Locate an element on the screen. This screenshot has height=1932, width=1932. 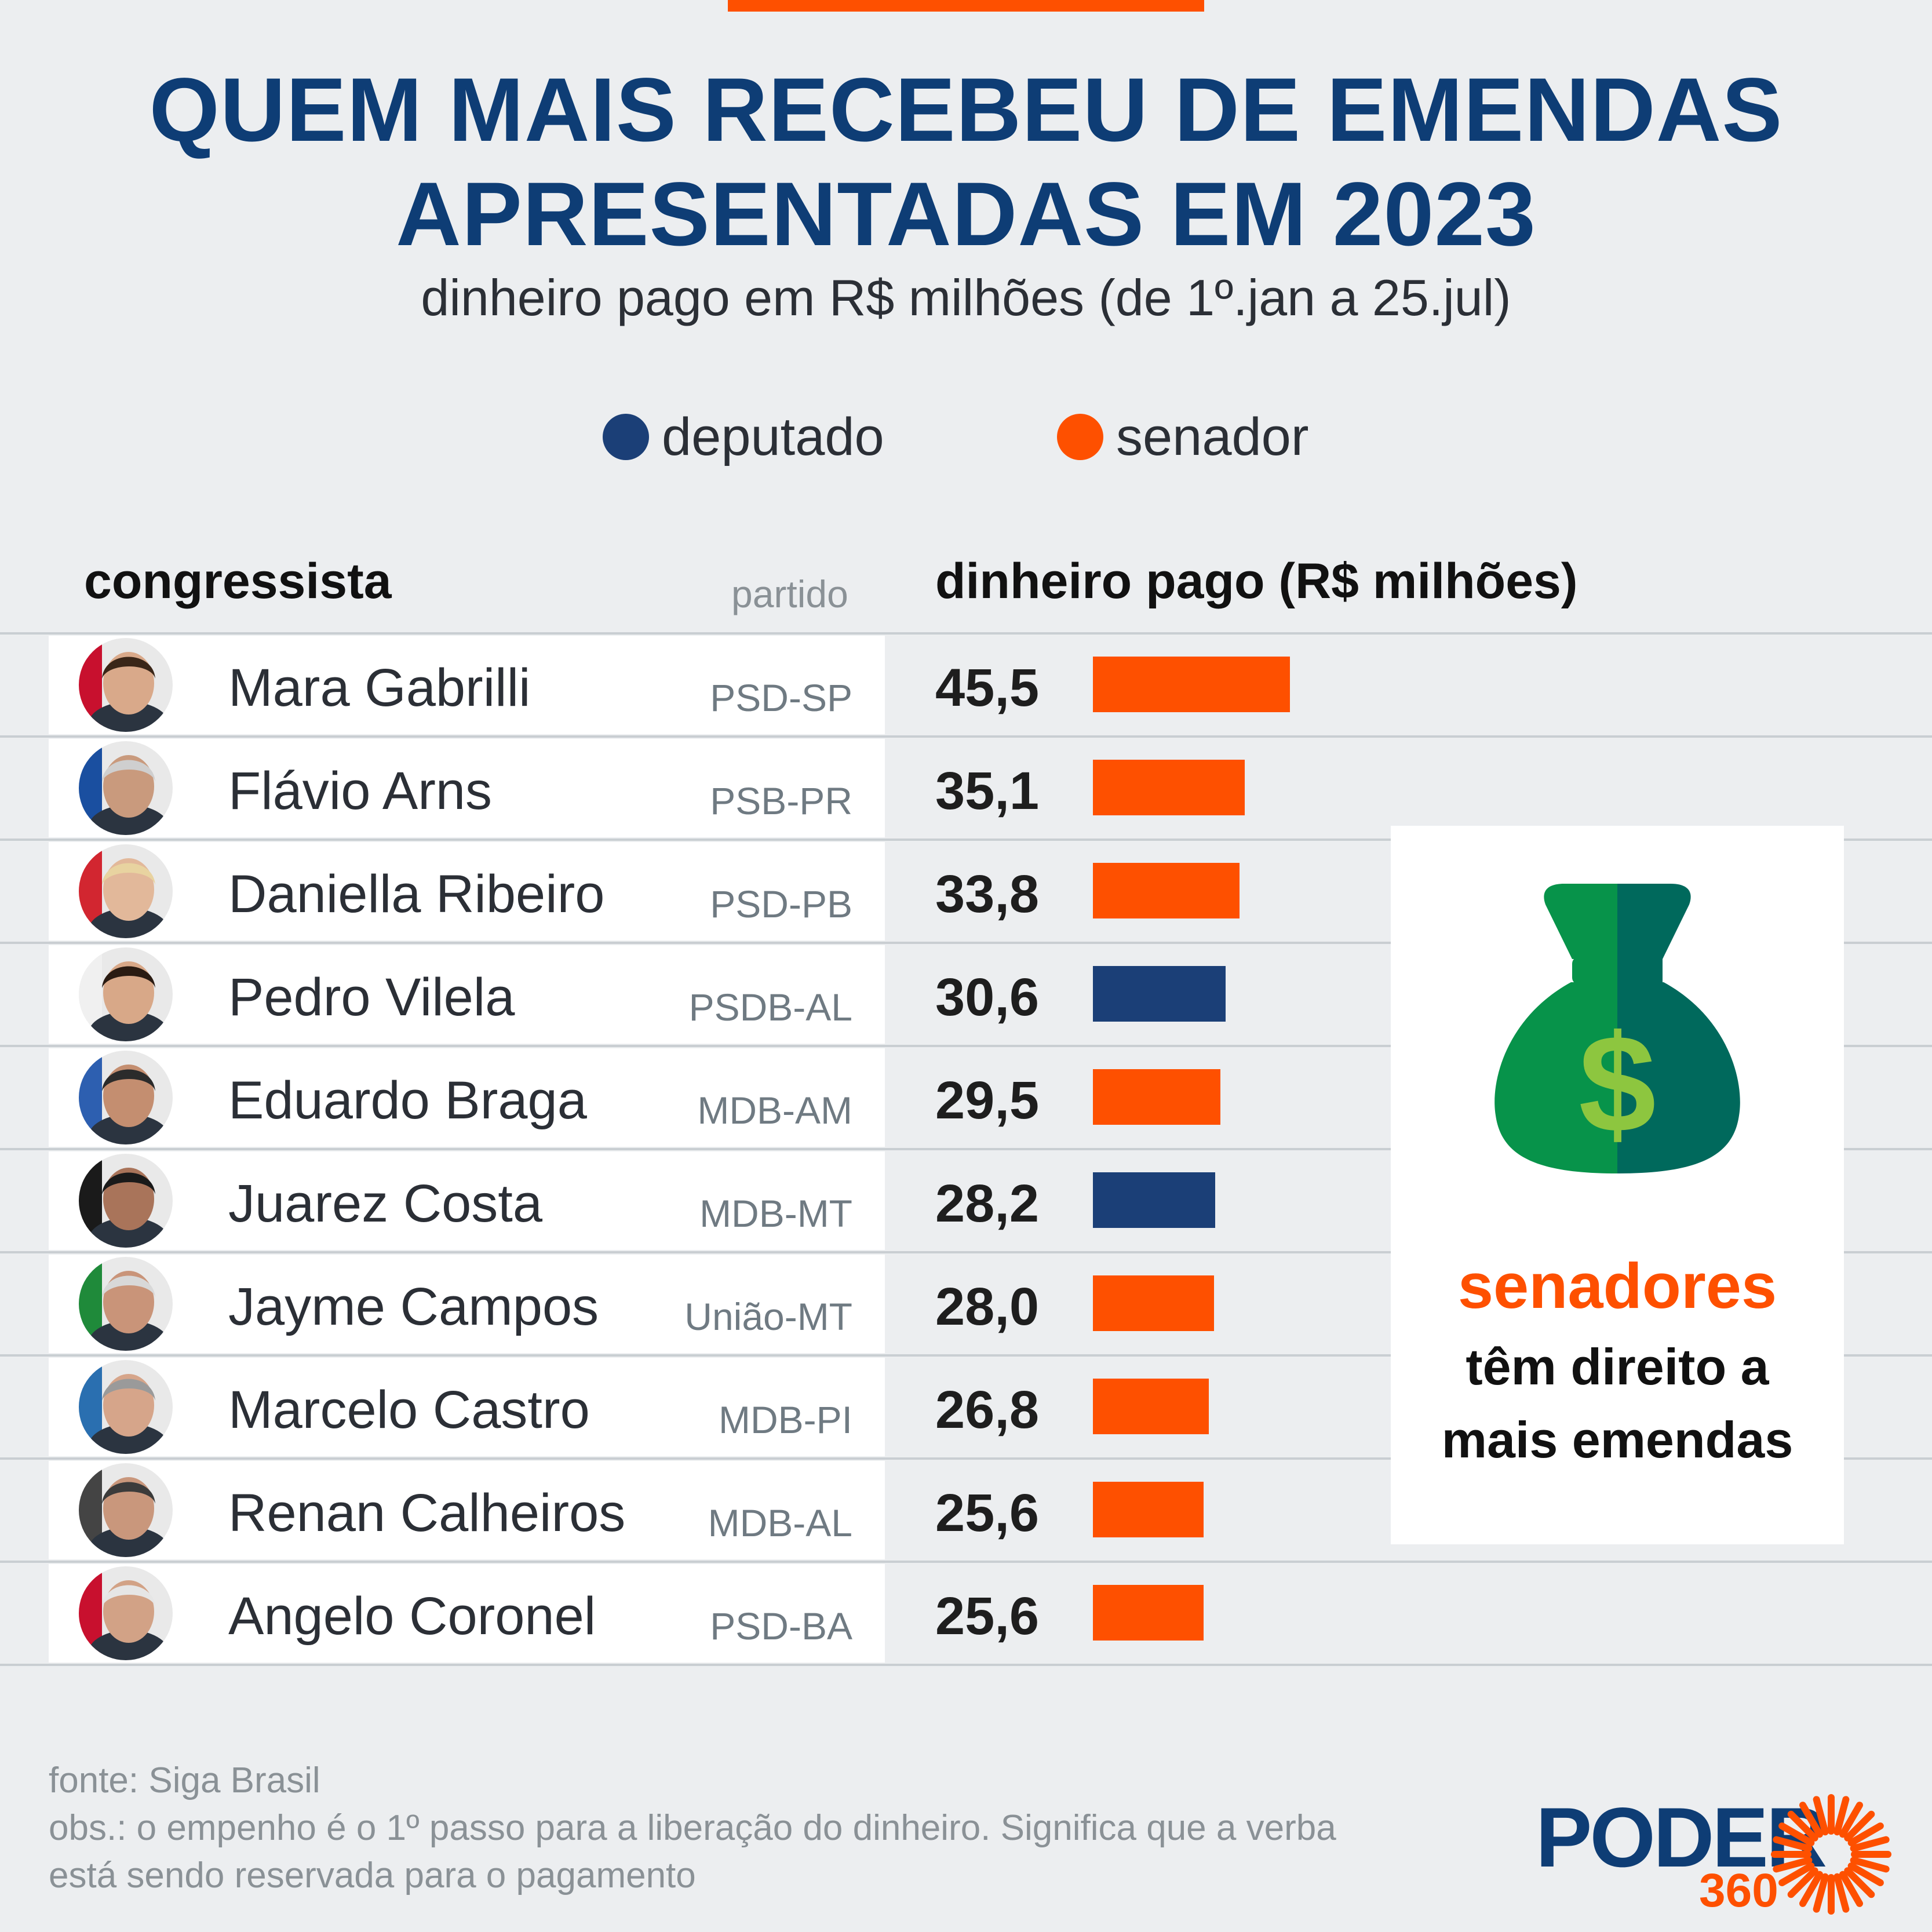
congressista-name: Renan Calheiros is located at coordinates (427, 1513).